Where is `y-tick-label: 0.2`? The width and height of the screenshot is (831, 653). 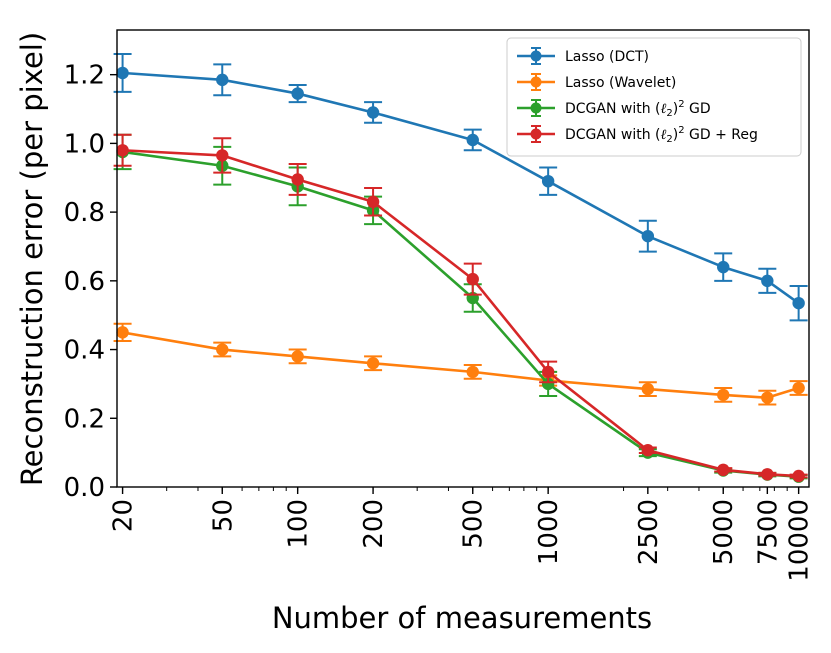
y-tick-label: 0.2 is located at coordinates (84, 419).